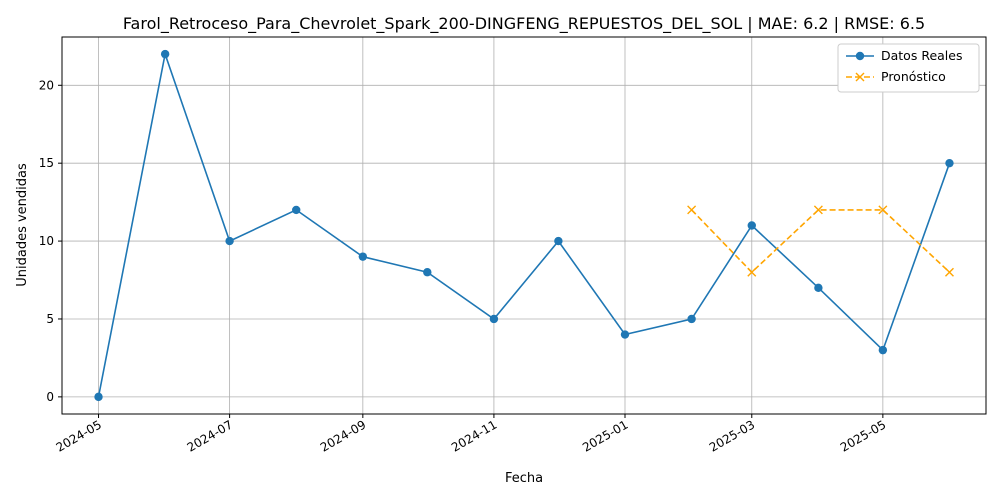 The height and width of the screenshot is (500, 1000). What do you see at coordinates (732, 435) in the screenshot?
I see `x-tick-label: 2025-03` at bounding box center [732, 435].